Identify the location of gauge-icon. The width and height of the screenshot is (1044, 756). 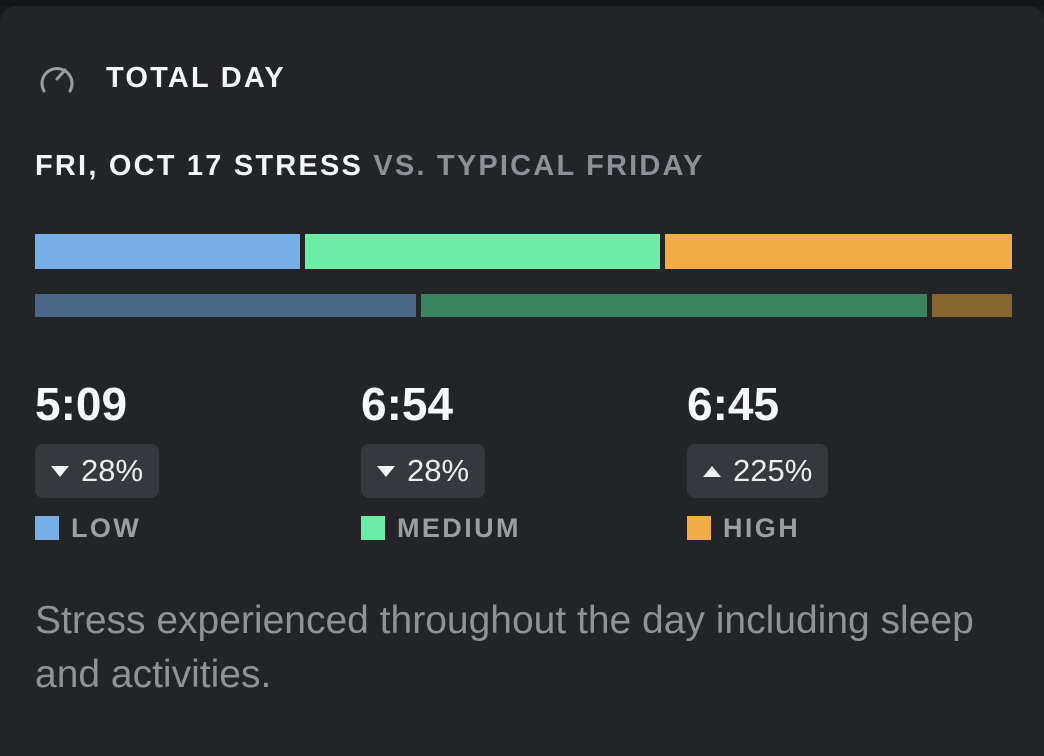
(57, 80).